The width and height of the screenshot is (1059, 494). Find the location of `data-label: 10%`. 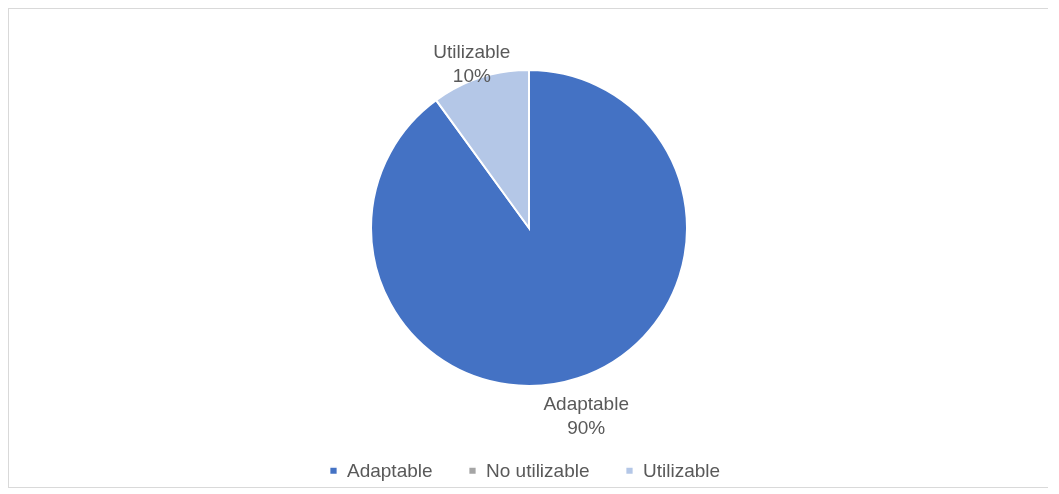

data-label: 10% is located at coordinates (471, 76).